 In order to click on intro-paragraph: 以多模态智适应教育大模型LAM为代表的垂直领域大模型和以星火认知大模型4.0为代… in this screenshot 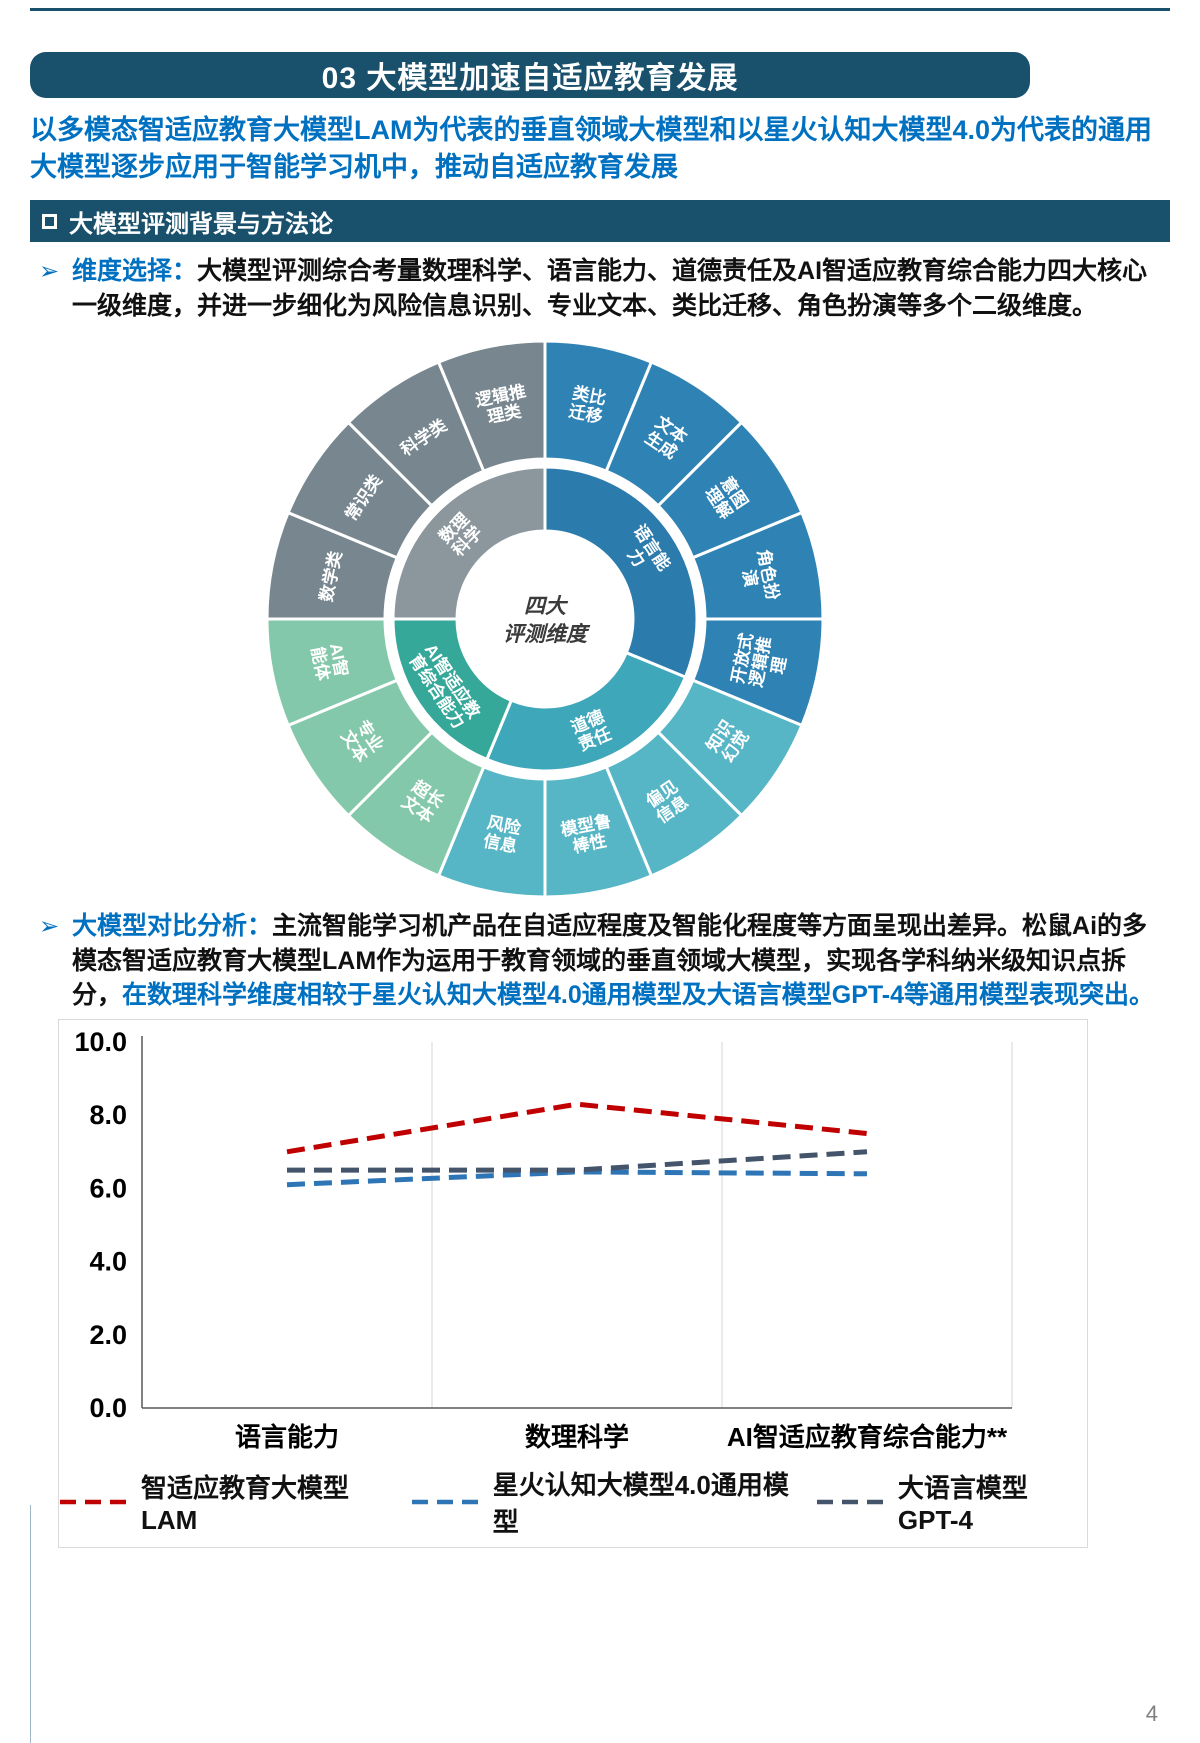, I will do `click(591, 148)`.